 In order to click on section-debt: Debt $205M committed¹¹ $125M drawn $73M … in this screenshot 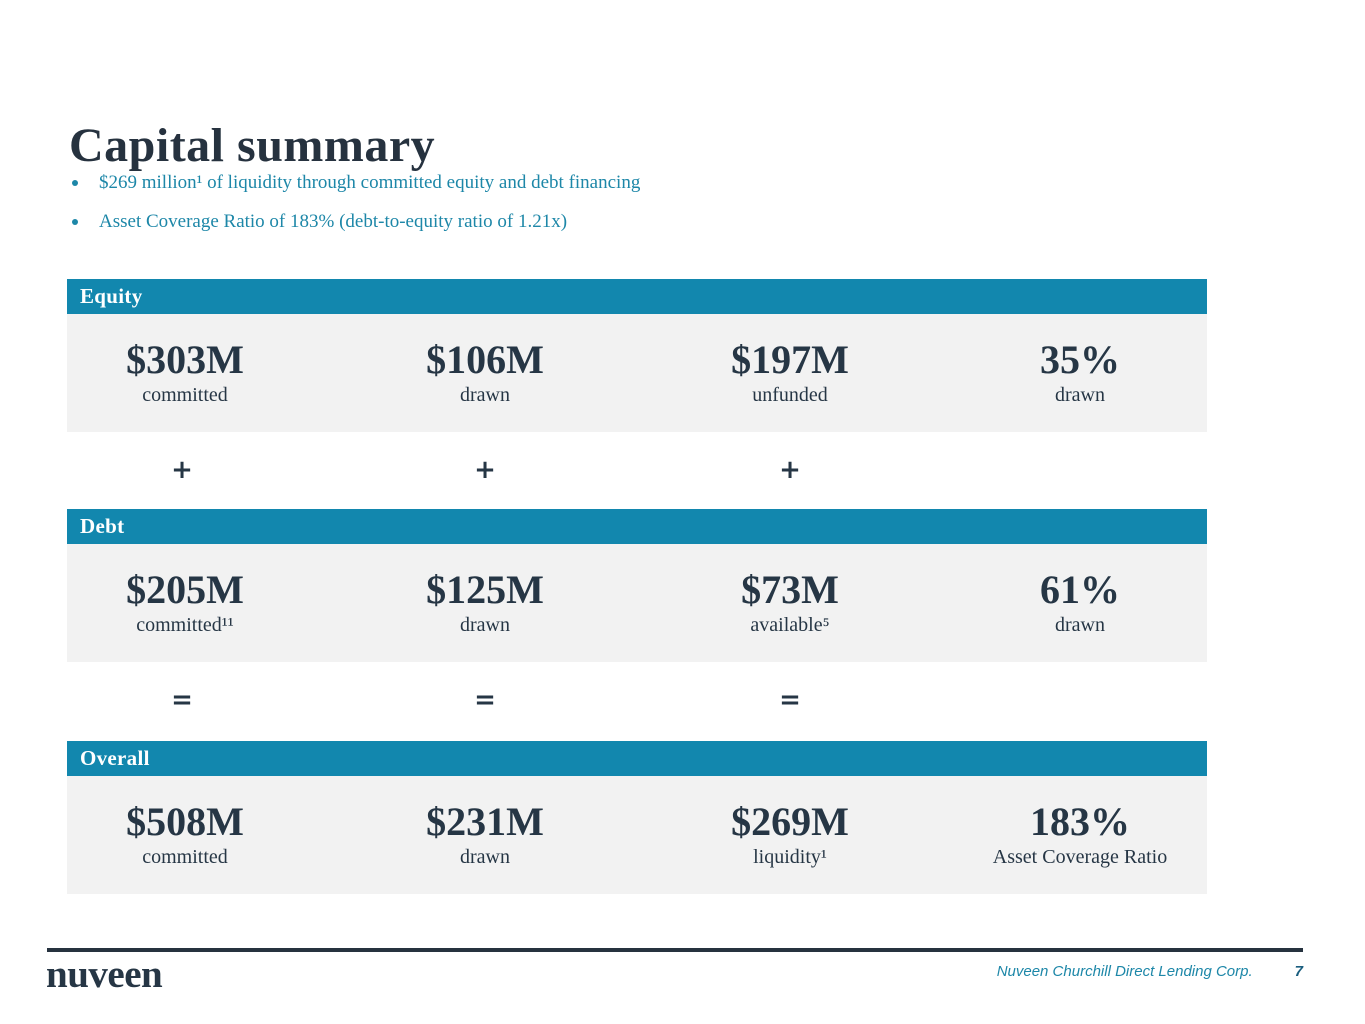, I will do `click(637, 585)`.